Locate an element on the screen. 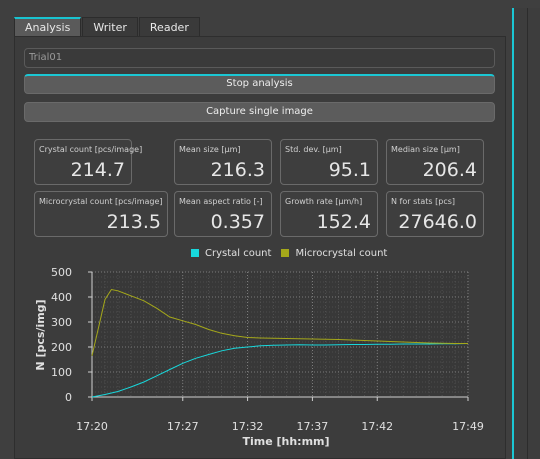 The width and height of the screenshot is (540, 459). x-tick-label: 17:37 is located at coordinates (313, 426).